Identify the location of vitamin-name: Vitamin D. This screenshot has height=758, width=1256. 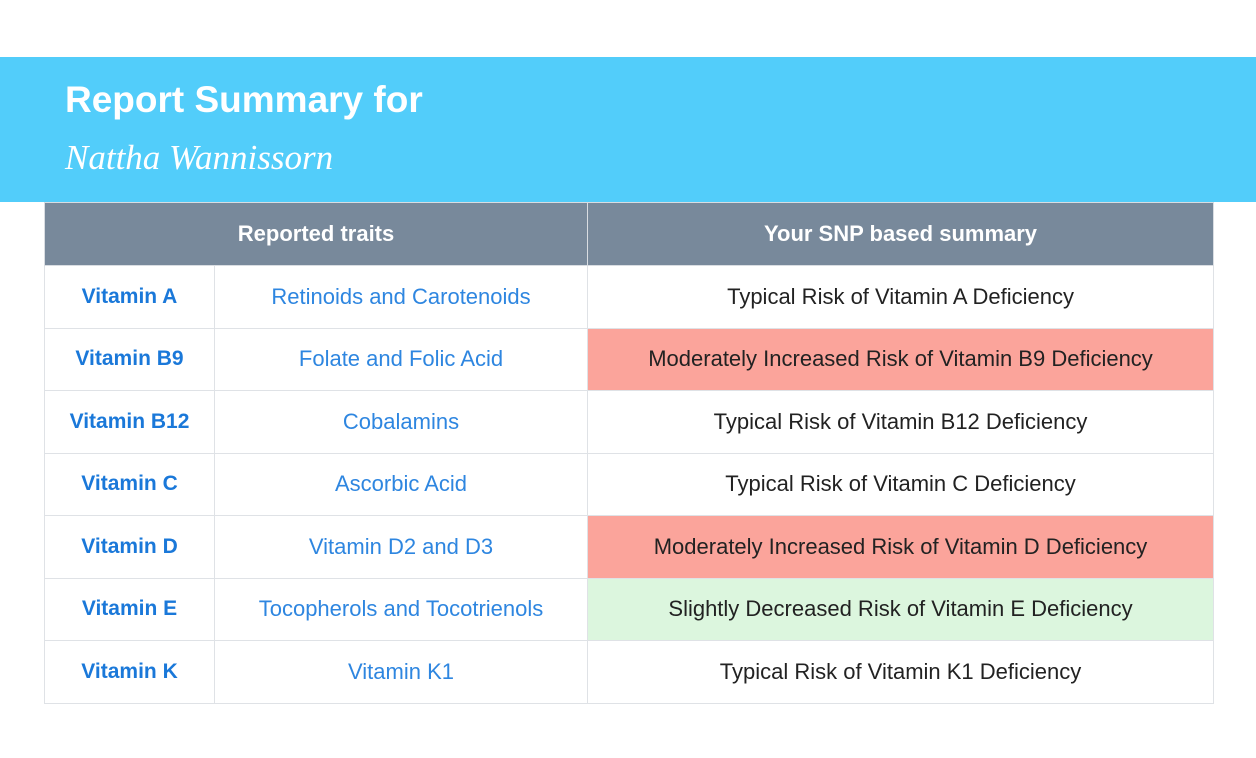
(129, 547).